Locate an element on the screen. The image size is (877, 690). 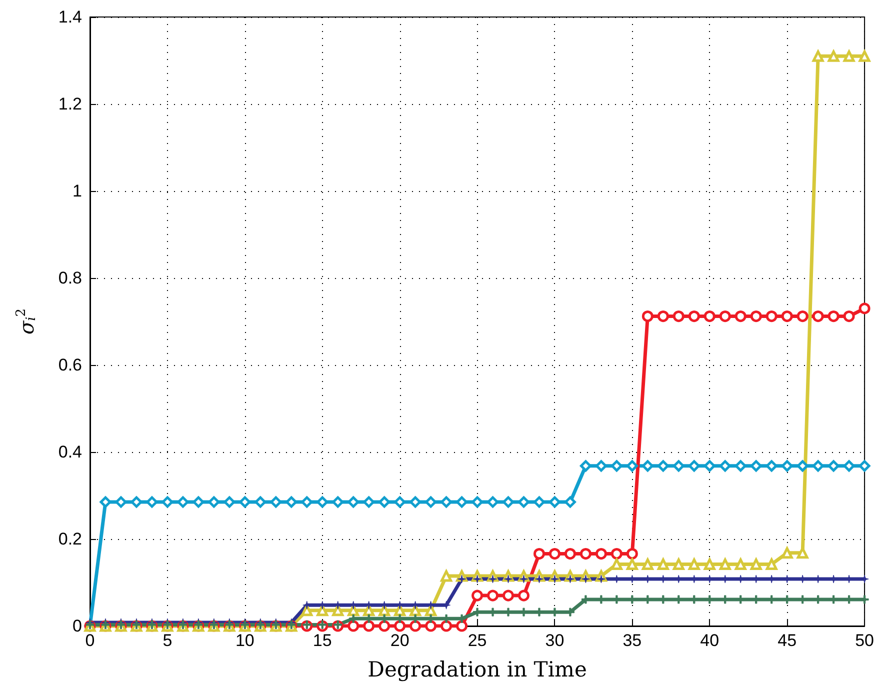
y-tick-label: 1.2 is located at coordinates (70, 104).